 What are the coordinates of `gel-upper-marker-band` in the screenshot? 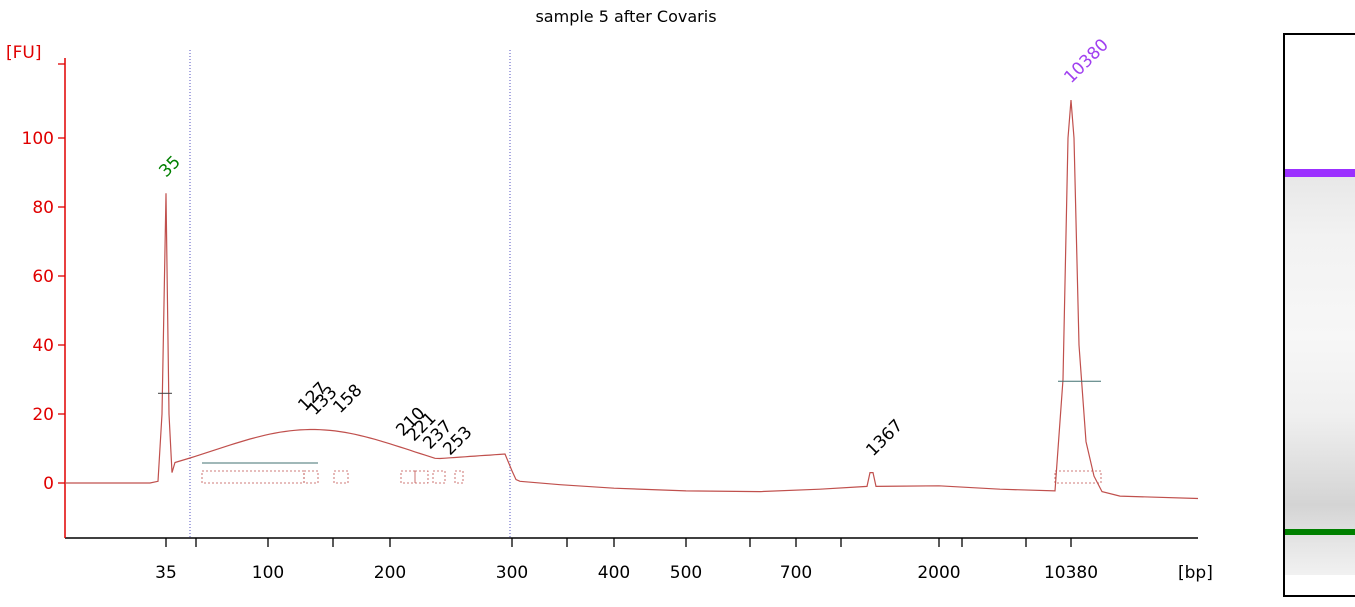 It's located at (1320, 173).